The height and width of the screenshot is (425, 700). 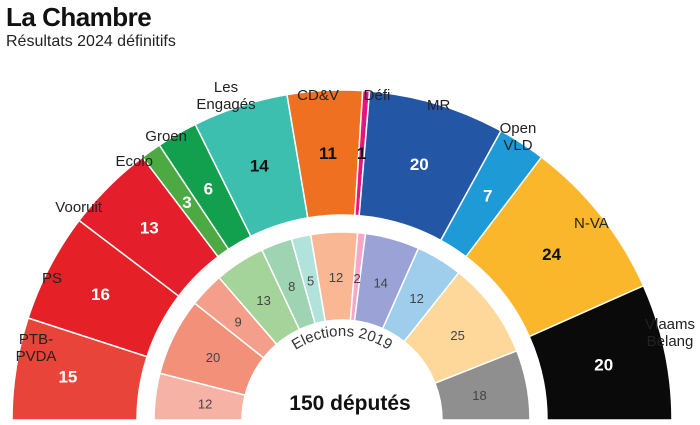 What do you see at coordinates (134, 161) in the screenshot?
I see `party-label-ecolo: Ecolo` at bounding box center [134, 161].